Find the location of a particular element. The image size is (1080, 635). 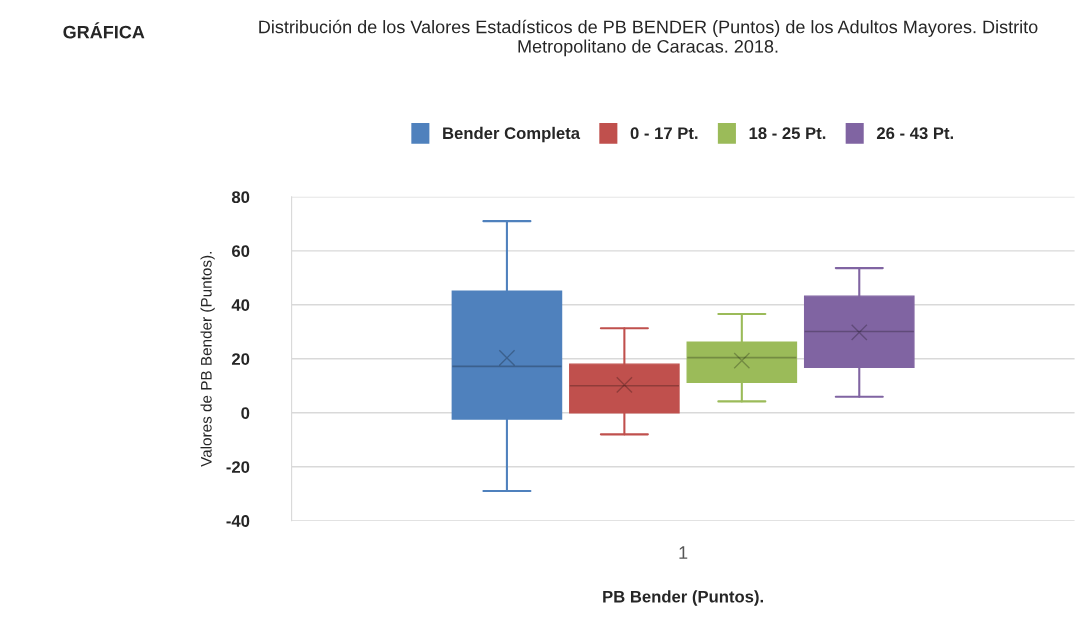

x-tick-label: 1 is located at coordinates (683, 552).